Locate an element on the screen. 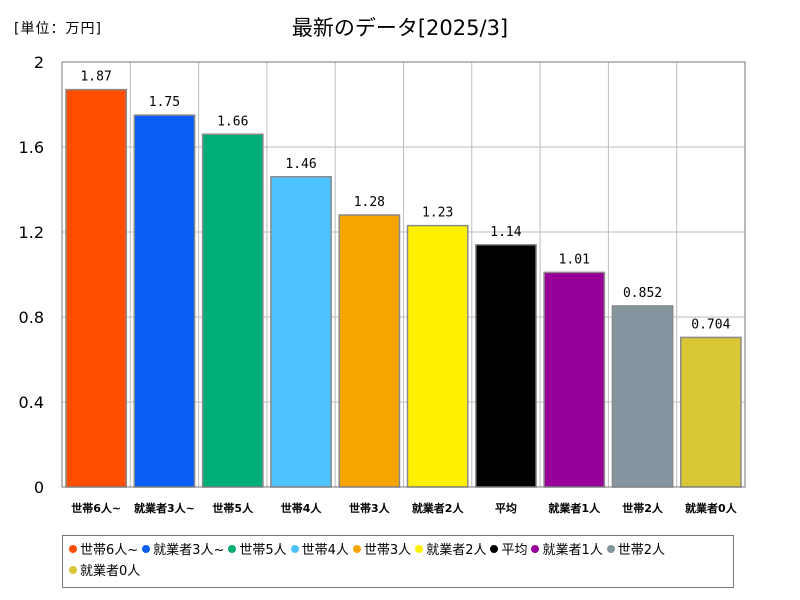 This screenshot has width=800, height=600. legend-item: 世帯6人~ is located at coordinates (103, 550).